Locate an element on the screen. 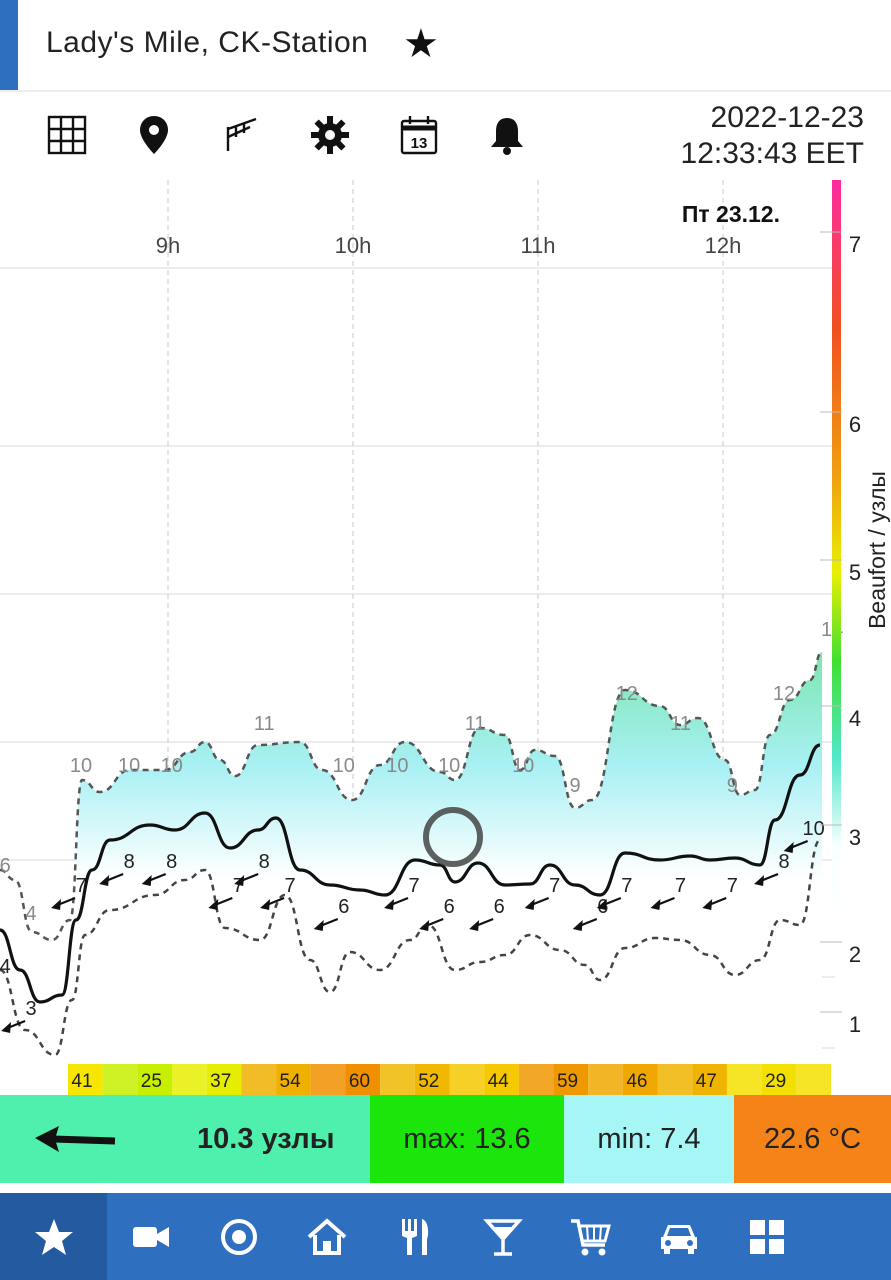 This screenshot has height=1280, width=891. beaufort-tick-label: 7 is located at coordinates (855, 244).